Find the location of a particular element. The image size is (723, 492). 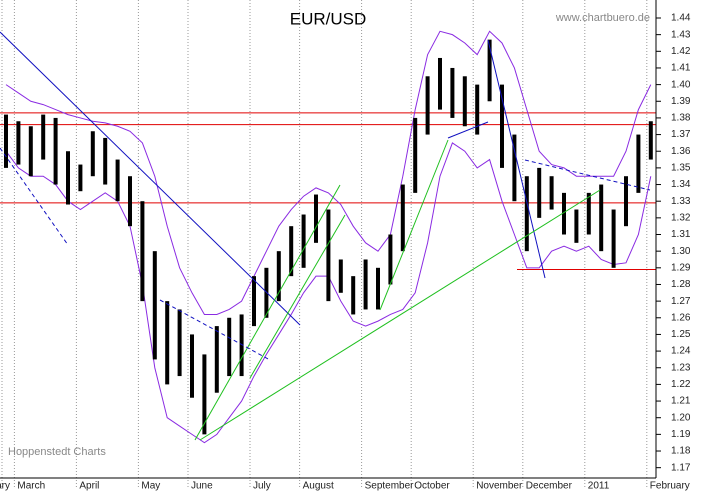

x-tick-label: April is located at coordinates (89, 486).